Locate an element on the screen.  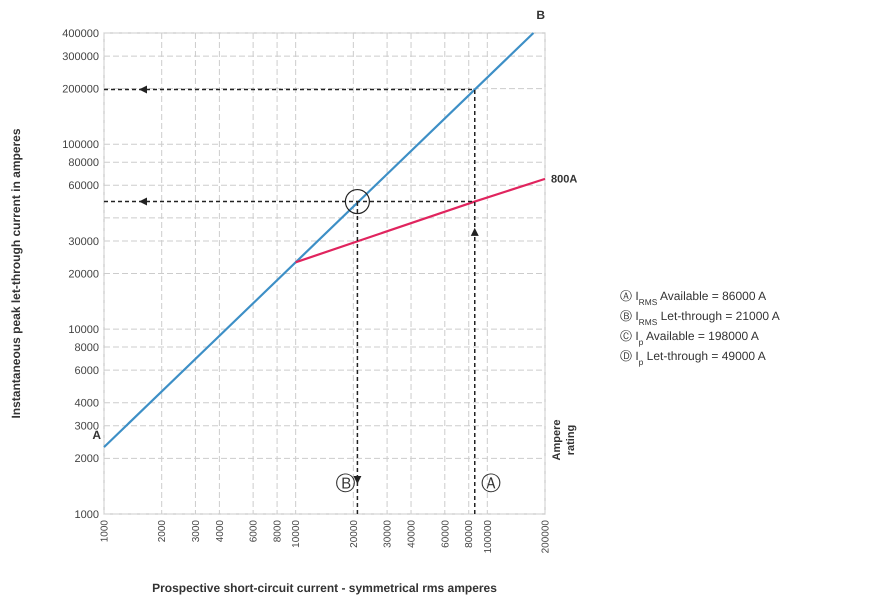
x-tick-label: 3000 is located at coordinates (196, 531).